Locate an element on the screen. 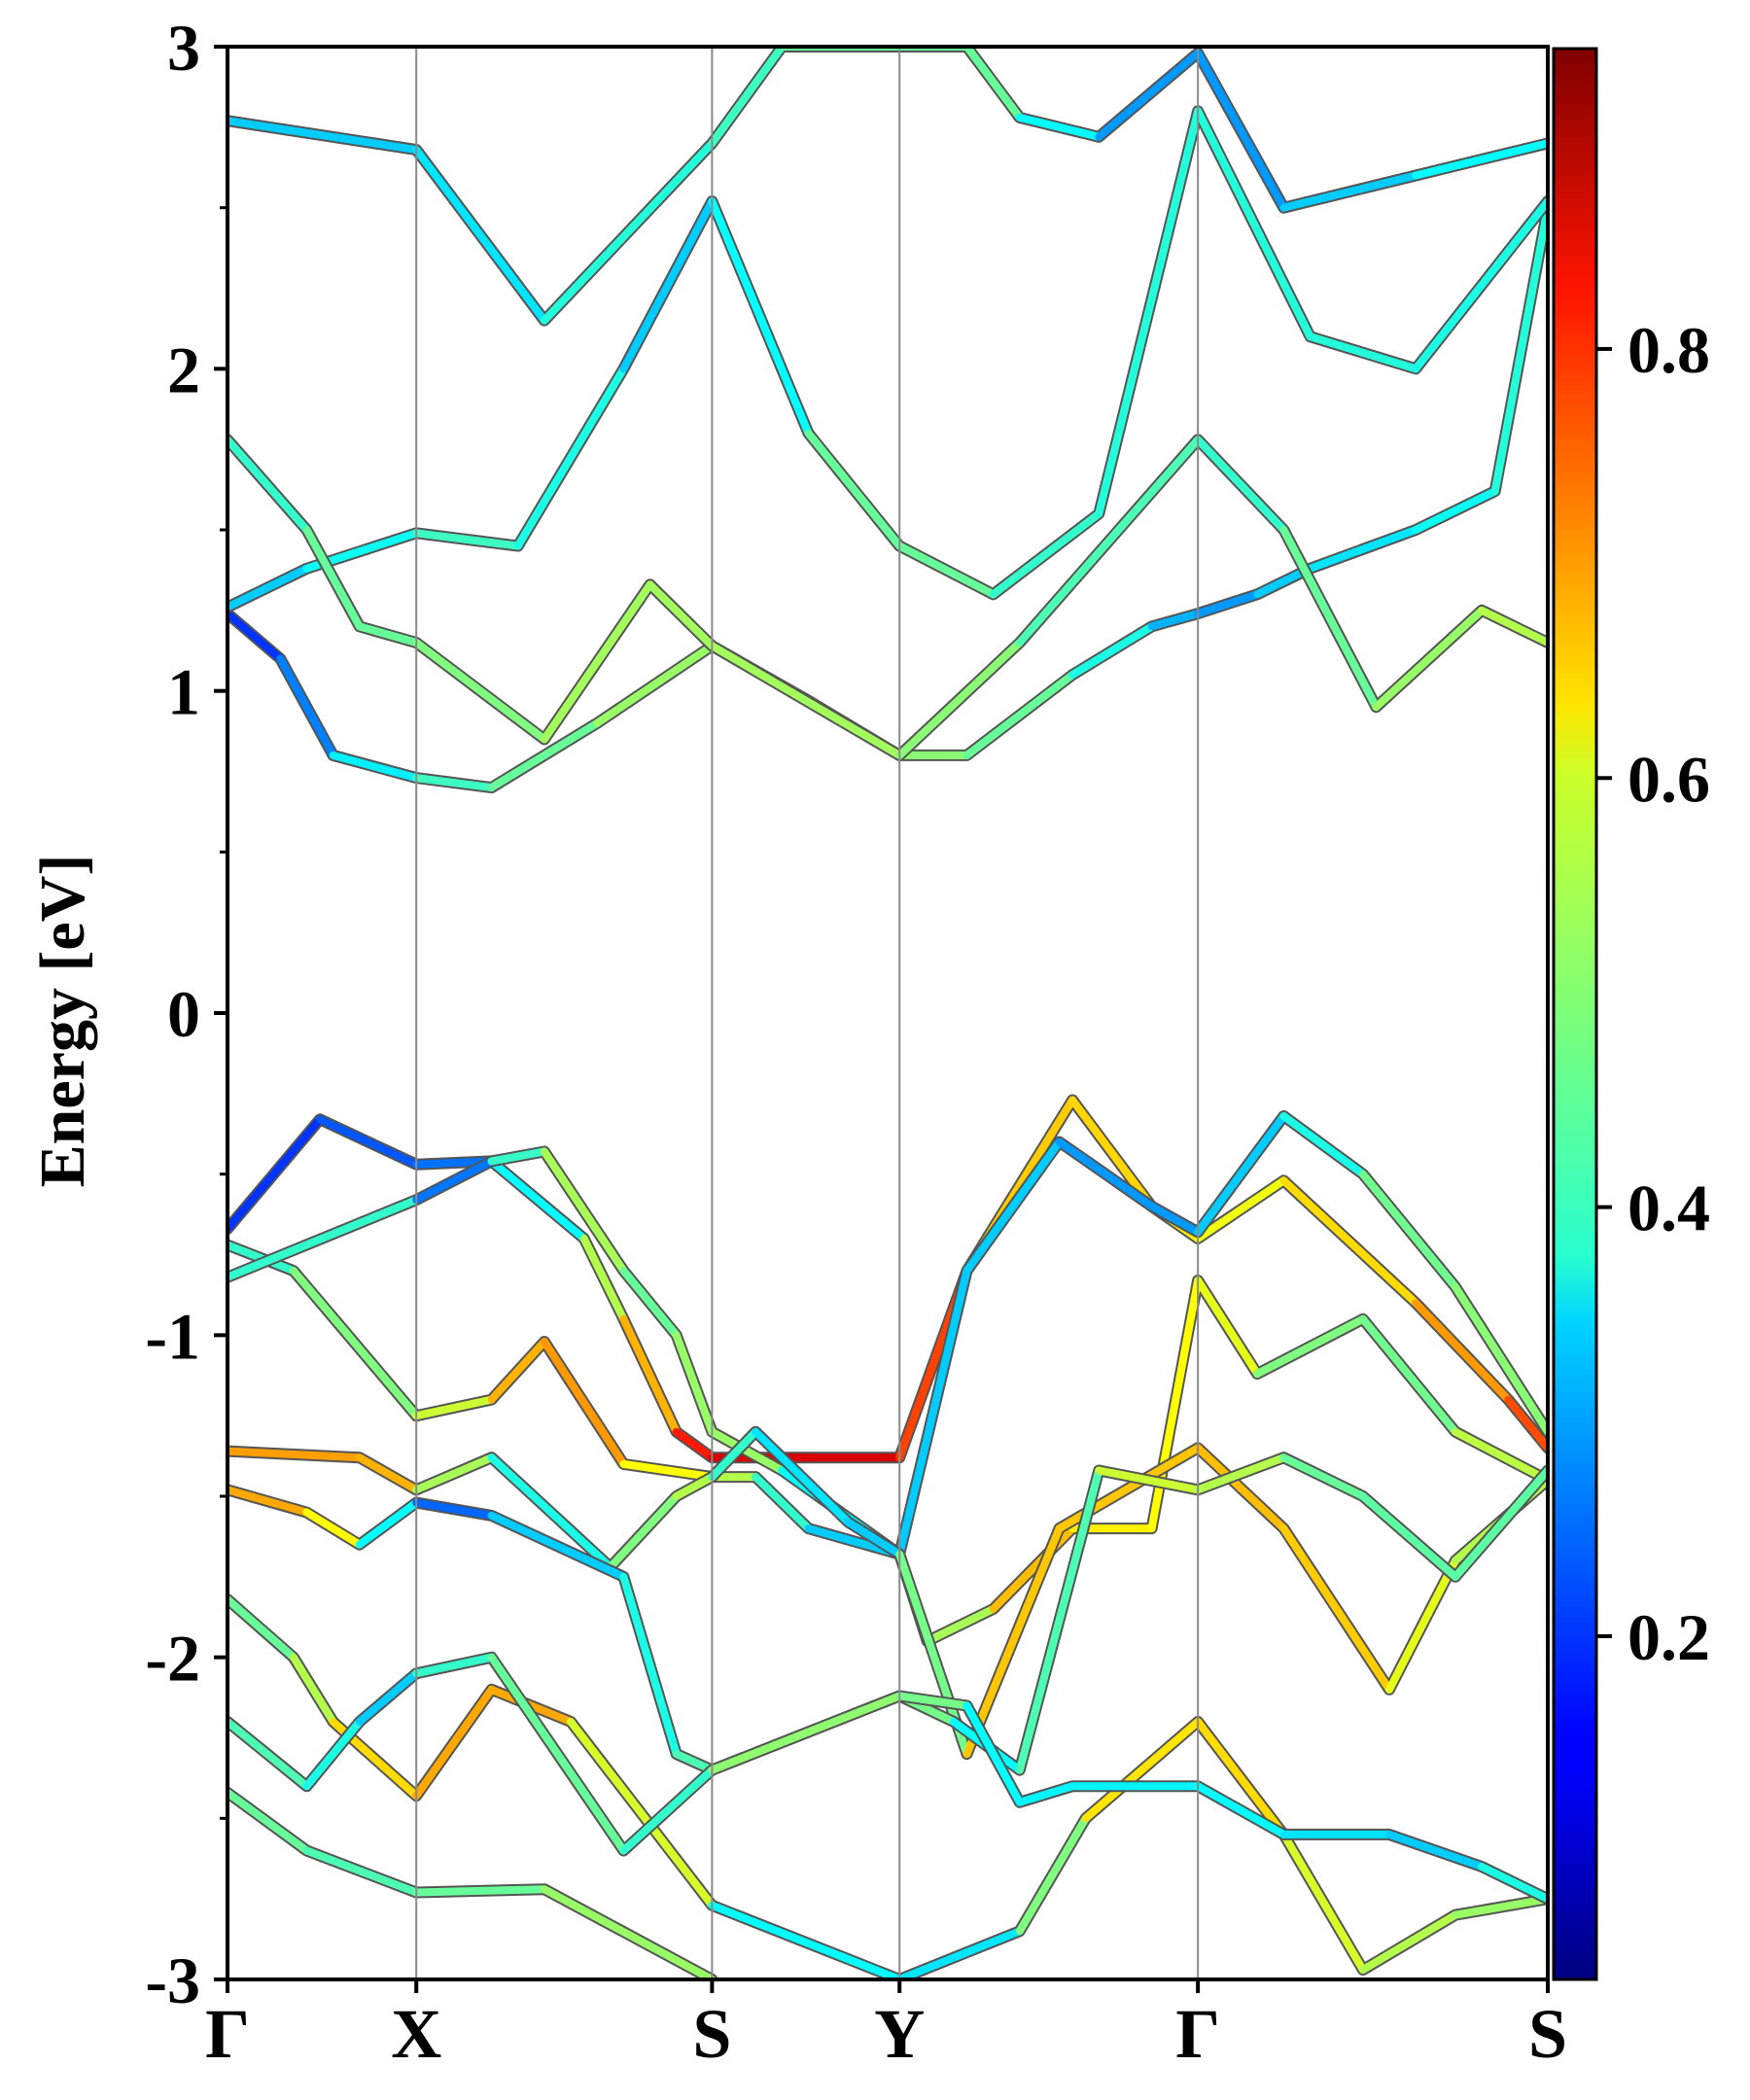  colorbar is located at coordinates (1575, 1014).